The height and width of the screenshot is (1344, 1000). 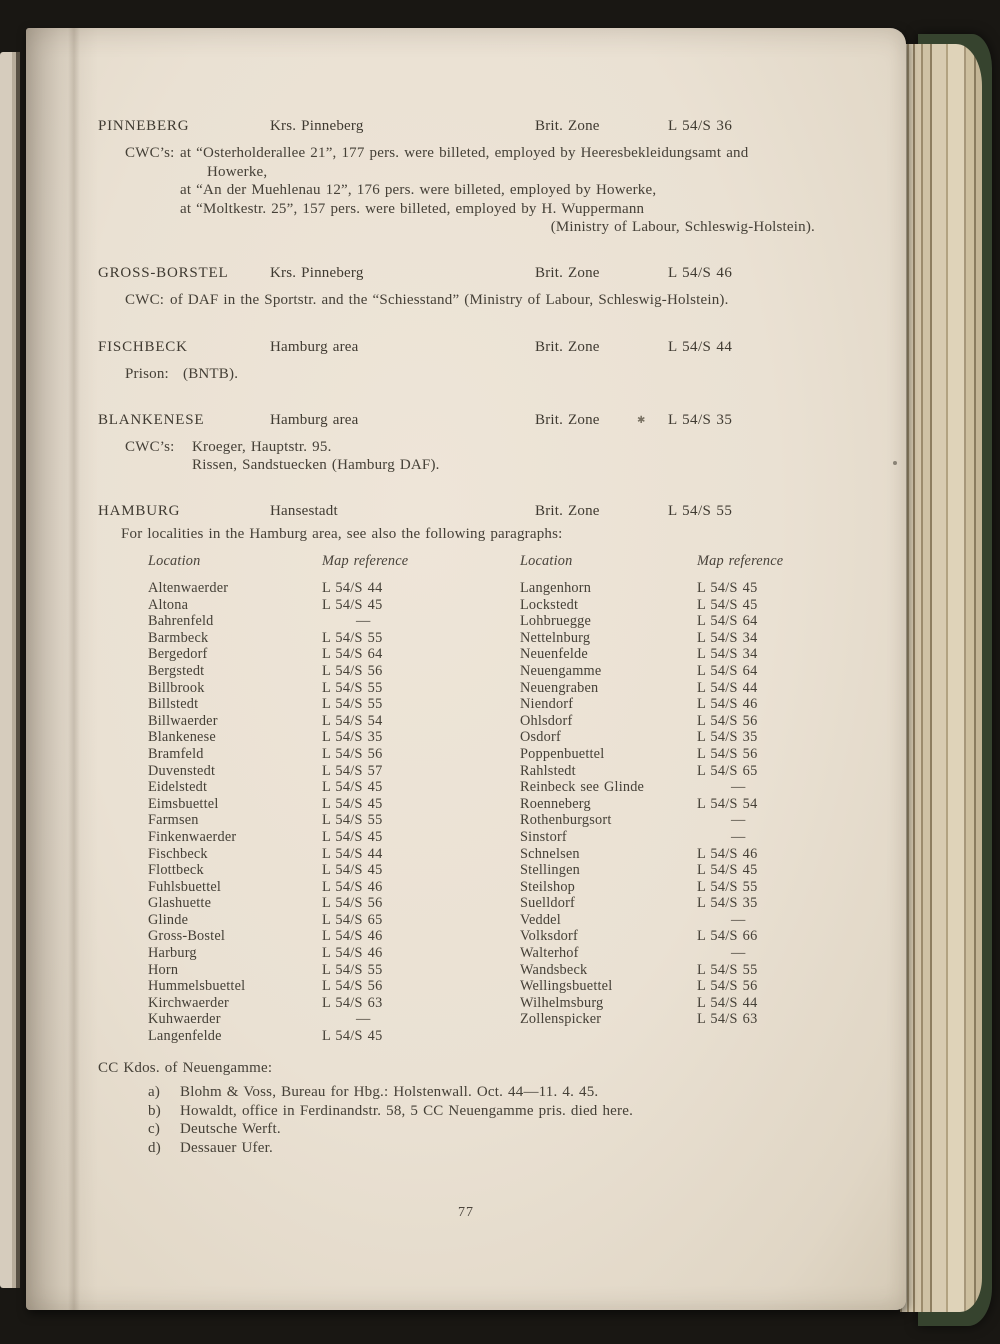 I want to click on location-cell: Fischbeck, so click(x=178, y=853).